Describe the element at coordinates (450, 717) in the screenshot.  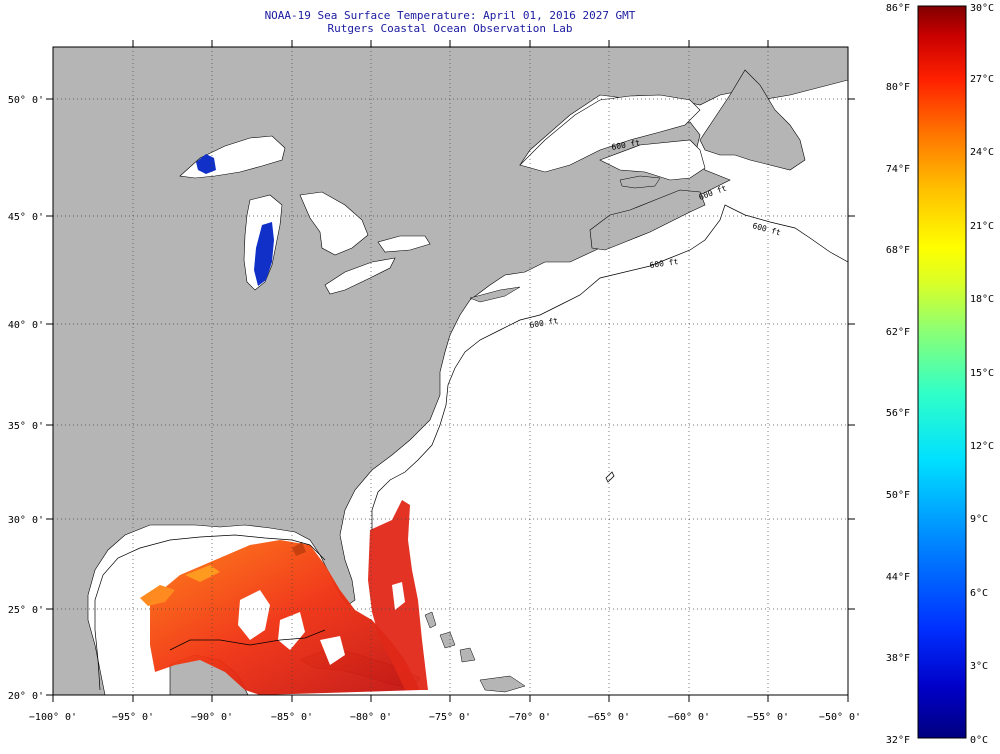
I see `x-label: −75° 0'` at that location.